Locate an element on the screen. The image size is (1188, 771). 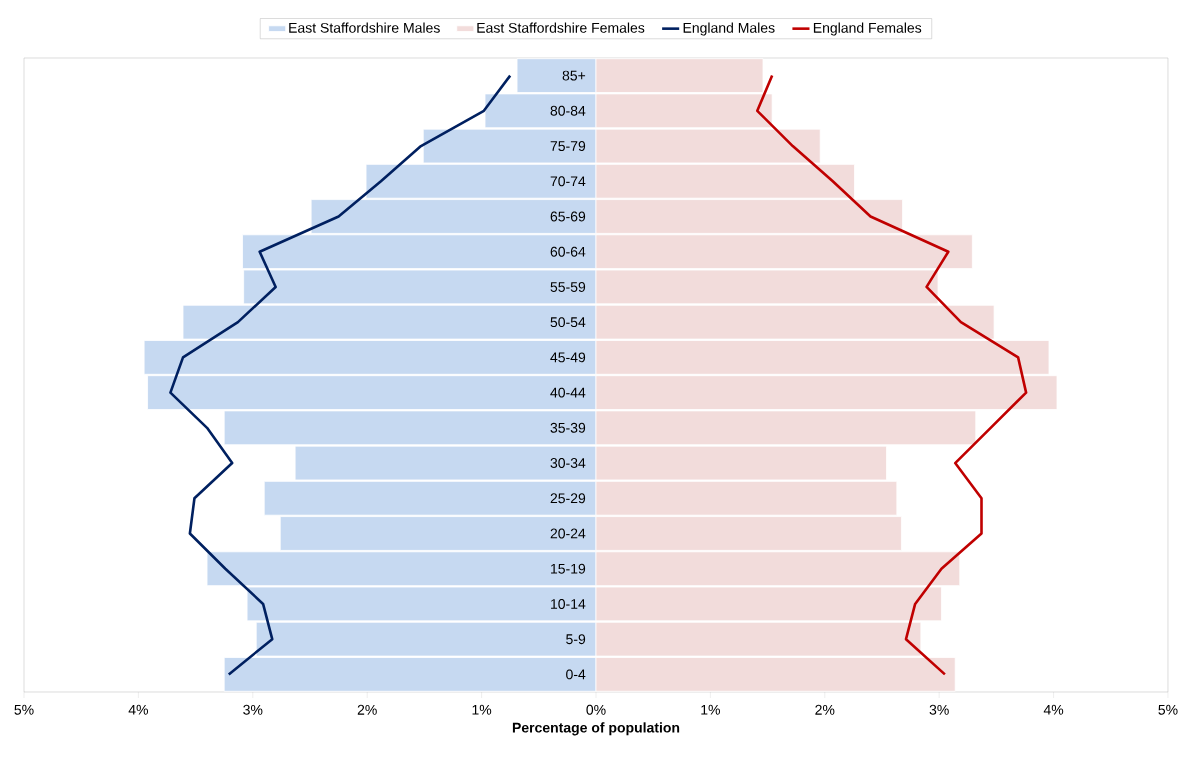
y-tick-label: 20-24 is located at coordinates (568, 533).